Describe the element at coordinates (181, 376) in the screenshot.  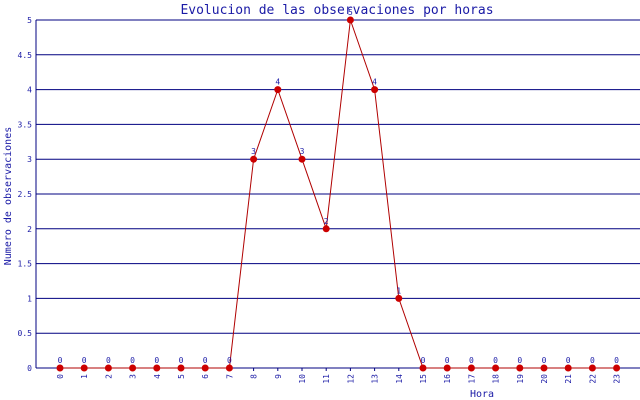
I see `x-tick-label: 5` at that location.